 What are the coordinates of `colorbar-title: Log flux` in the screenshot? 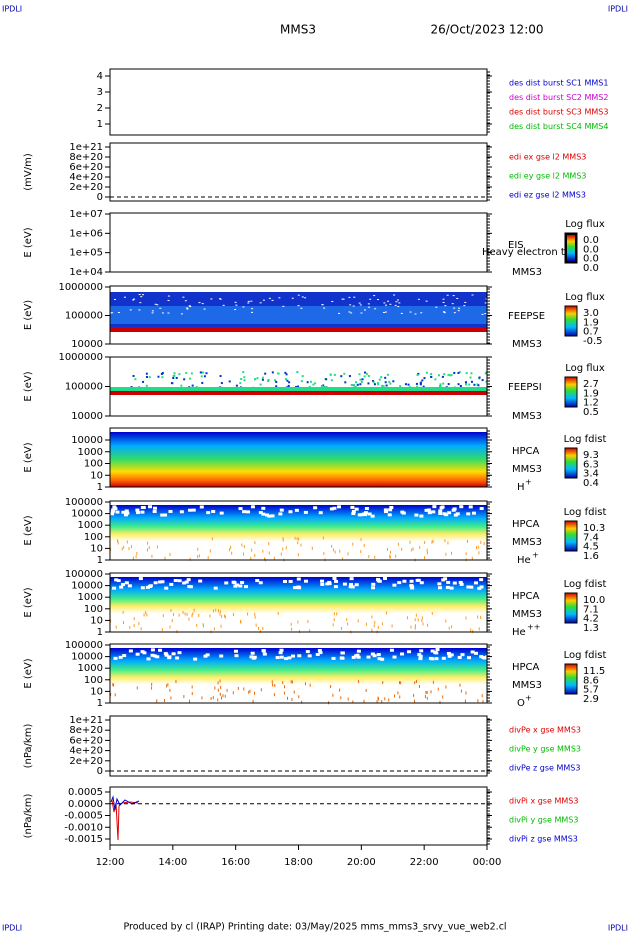 It's located at (585, 368).